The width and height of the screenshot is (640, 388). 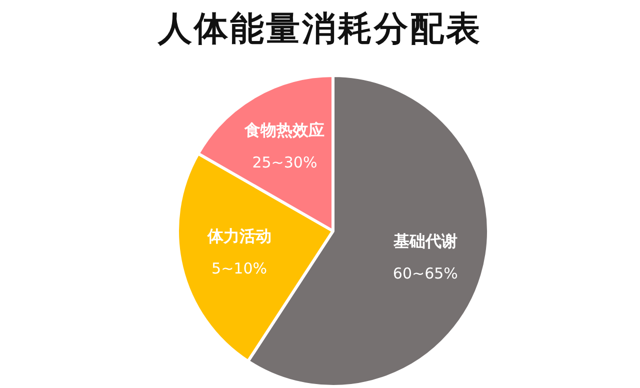 I want to click on text: 25~30%, so click(x=285, y=162).